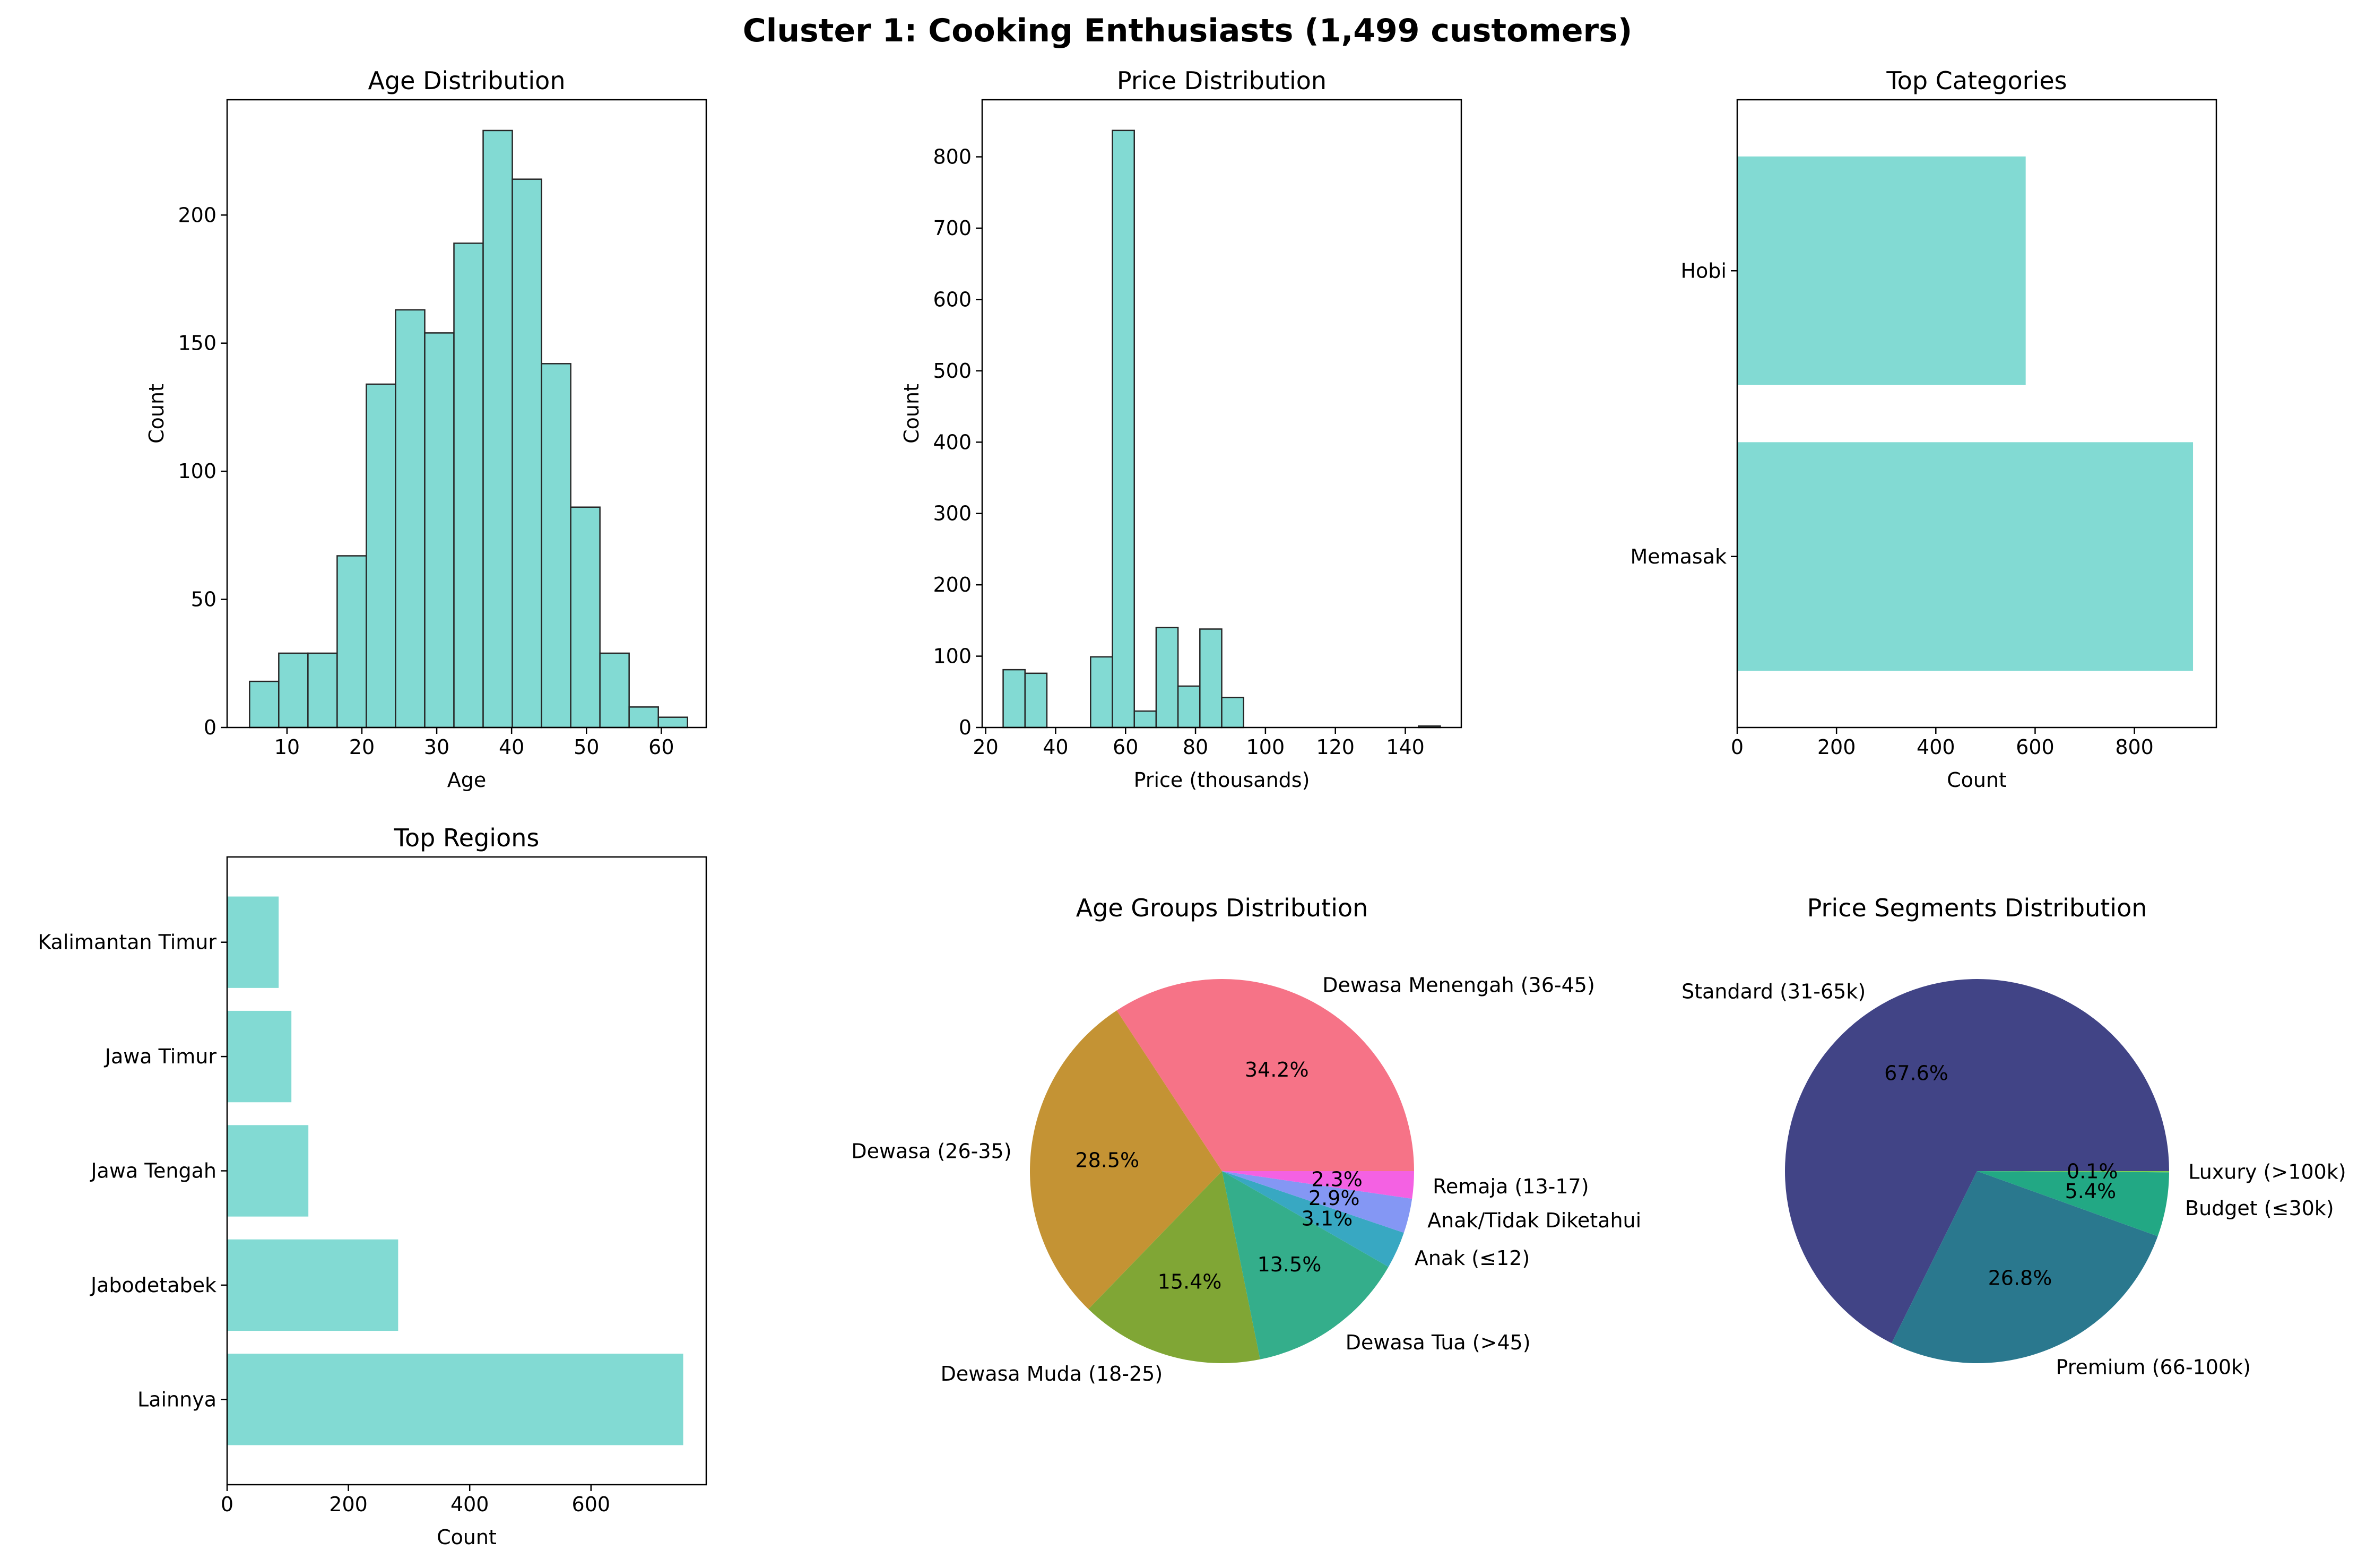 The image size is (2375, 1568). Describe the element at coordinates (2153, 1367) in the screenshot. I see `slice-label: Premium (66-100k)` at that location.